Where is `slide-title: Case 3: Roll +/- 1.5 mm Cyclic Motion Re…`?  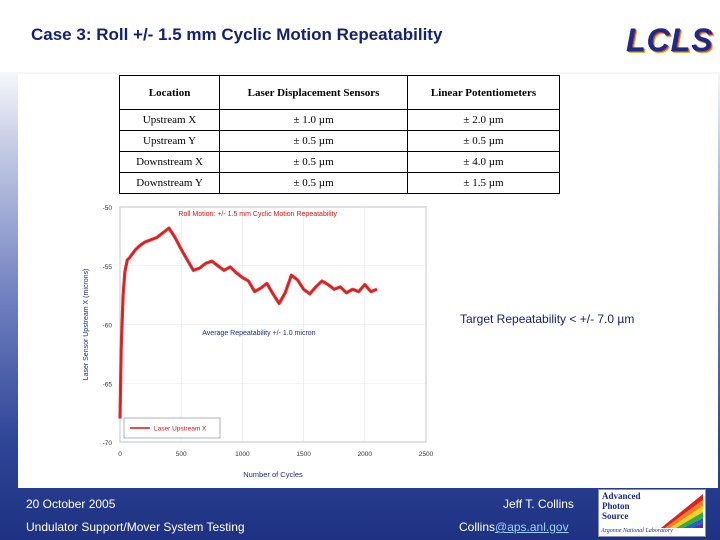 slide-title: Case 3: Roll +/- 1.5 mm Cyclic Motion Re… is located at coordinates (237, 34).